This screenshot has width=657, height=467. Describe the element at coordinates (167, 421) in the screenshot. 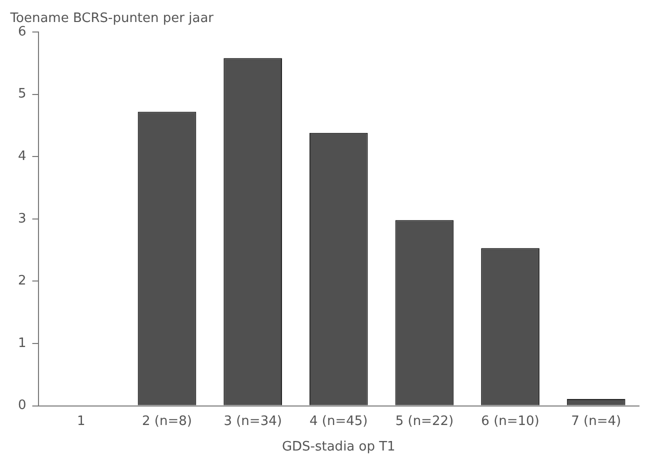

I see `x-tick-label: 2 (n=8)` at that location.